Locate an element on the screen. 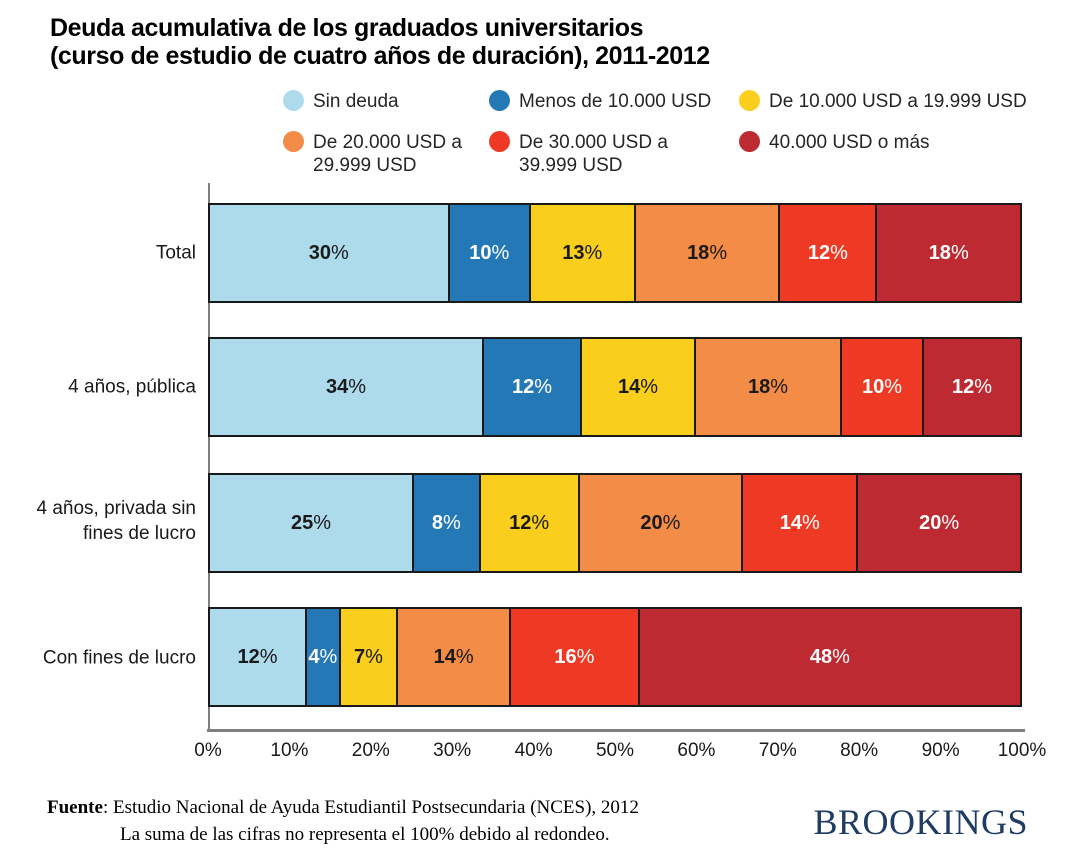 This screenshot has width=1080, height=860. bar-segment: 8% is located at coordinates (446, 523).